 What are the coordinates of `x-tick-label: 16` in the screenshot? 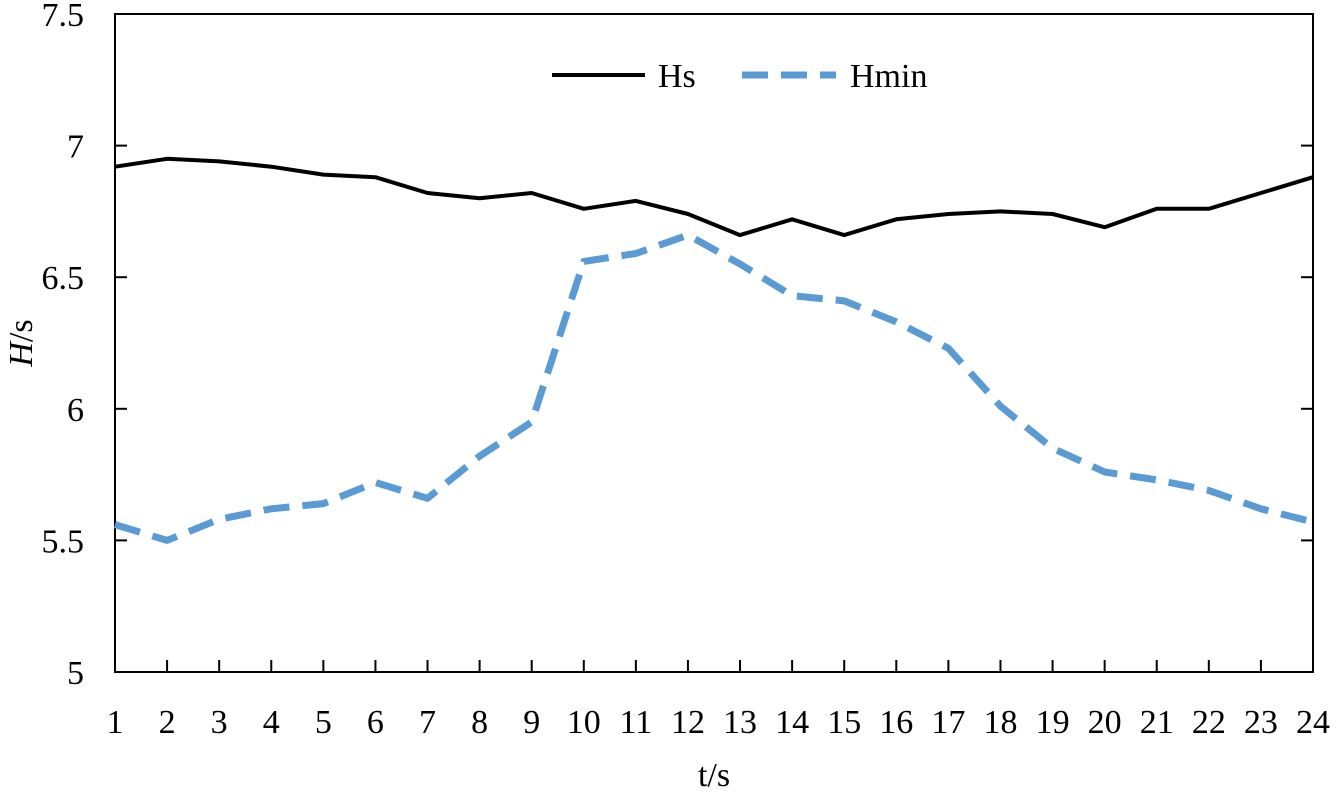 It's located at (896, 722).